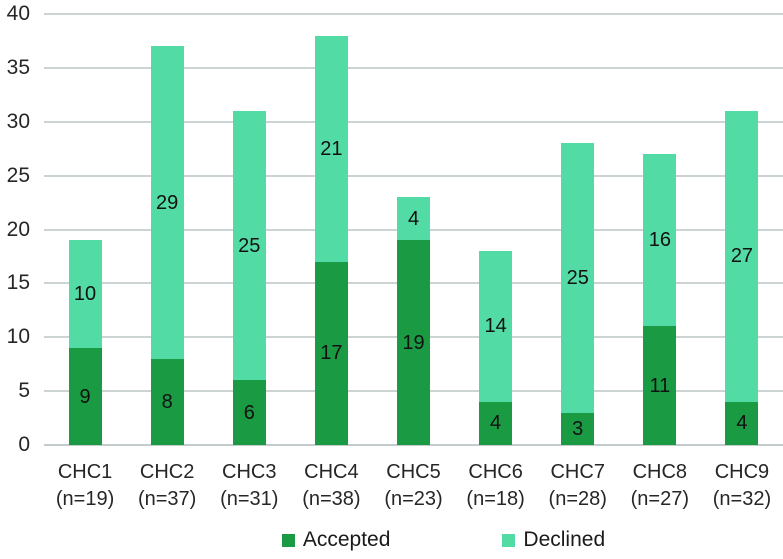 The image size is (783, 559). Describe the element at coordinates (495, 499) in the screenshot. I see `category-sublabel: (n=18)` at that location.